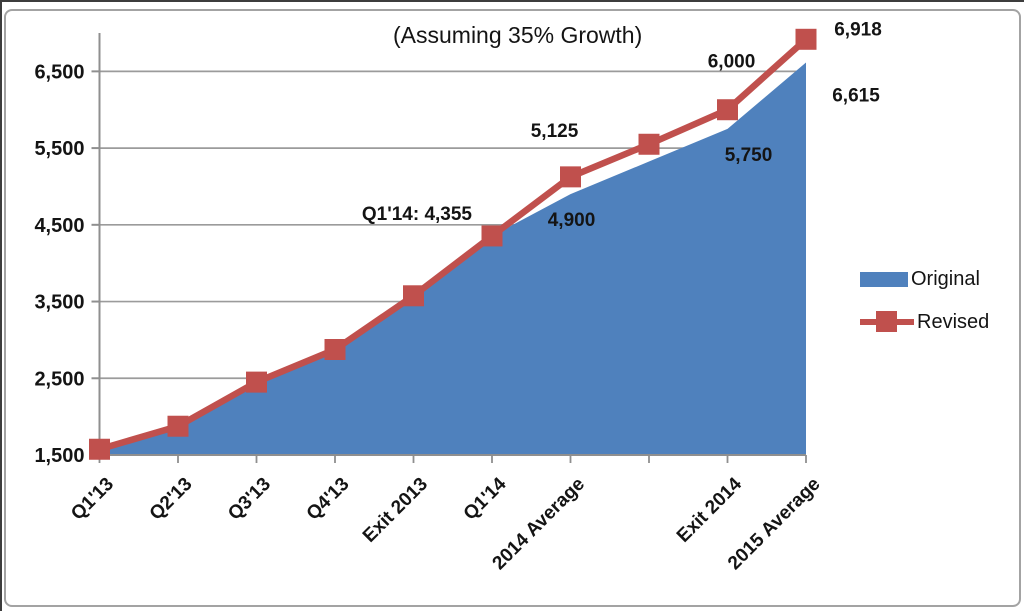 This screenshot has height=611, width=1024. I want to click on data-label: 4,900, so click(572, 220).